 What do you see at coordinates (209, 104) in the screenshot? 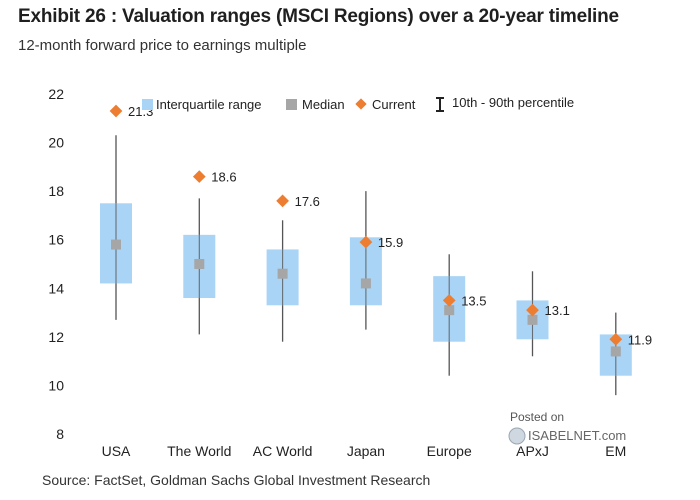
I see `legend-iqr-label: Interquartile range` at bounding box center [209, 104].